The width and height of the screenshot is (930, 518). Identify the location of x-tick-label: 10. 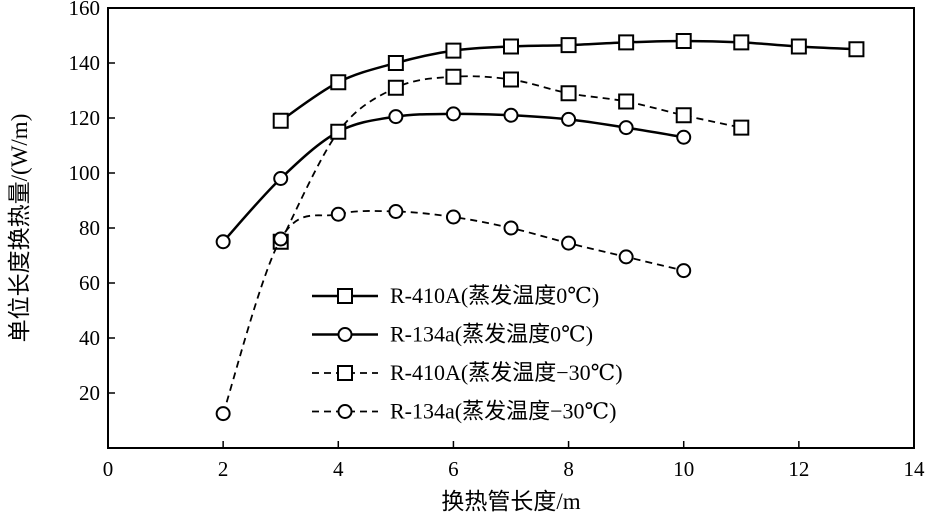
(683, 469).